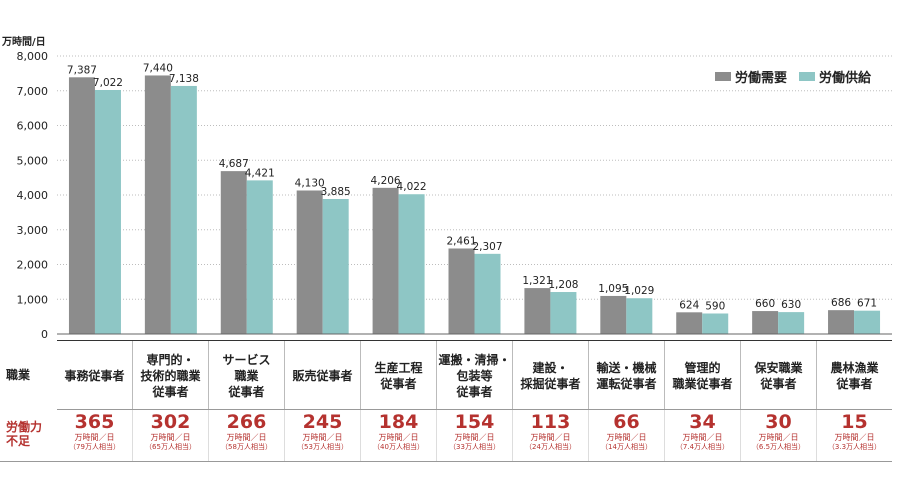  What do you see at coordinates (82, 70) in the screenshot?
I see `data-label: 7,387` at bounding box center [82, 70].